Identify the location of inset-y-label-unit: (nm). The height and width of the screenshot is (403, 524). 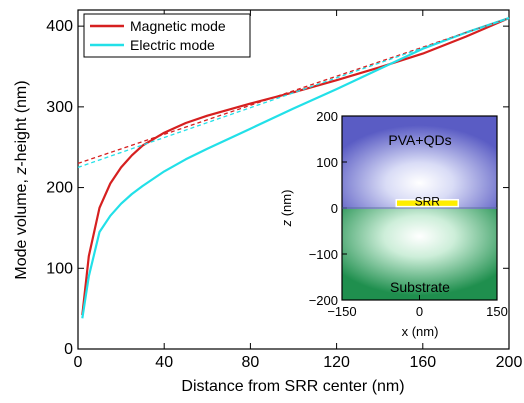
(286, 205).